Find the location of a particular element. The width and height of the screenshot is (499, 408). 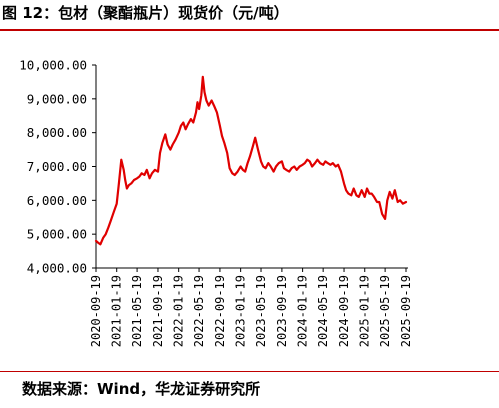

x-tick-label: 2025-01-19 is located at coordinates (365, 311).